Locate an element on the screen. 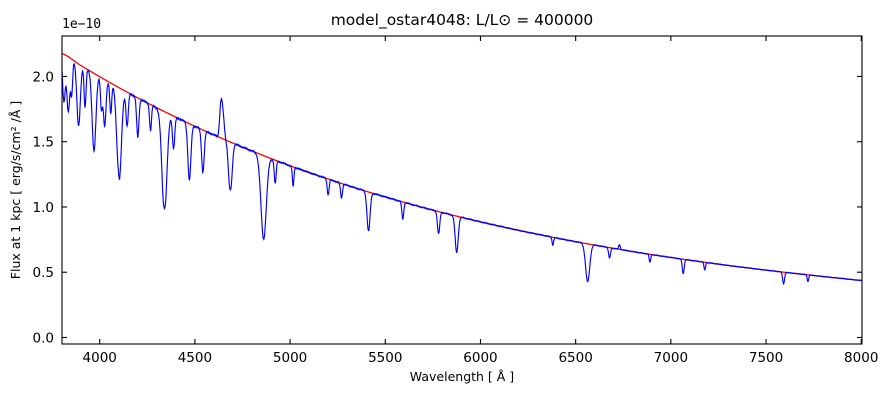 The height and width of the screenshot is (400, 880). x-tick-label: 5000 is located at coordinates (290, 358).